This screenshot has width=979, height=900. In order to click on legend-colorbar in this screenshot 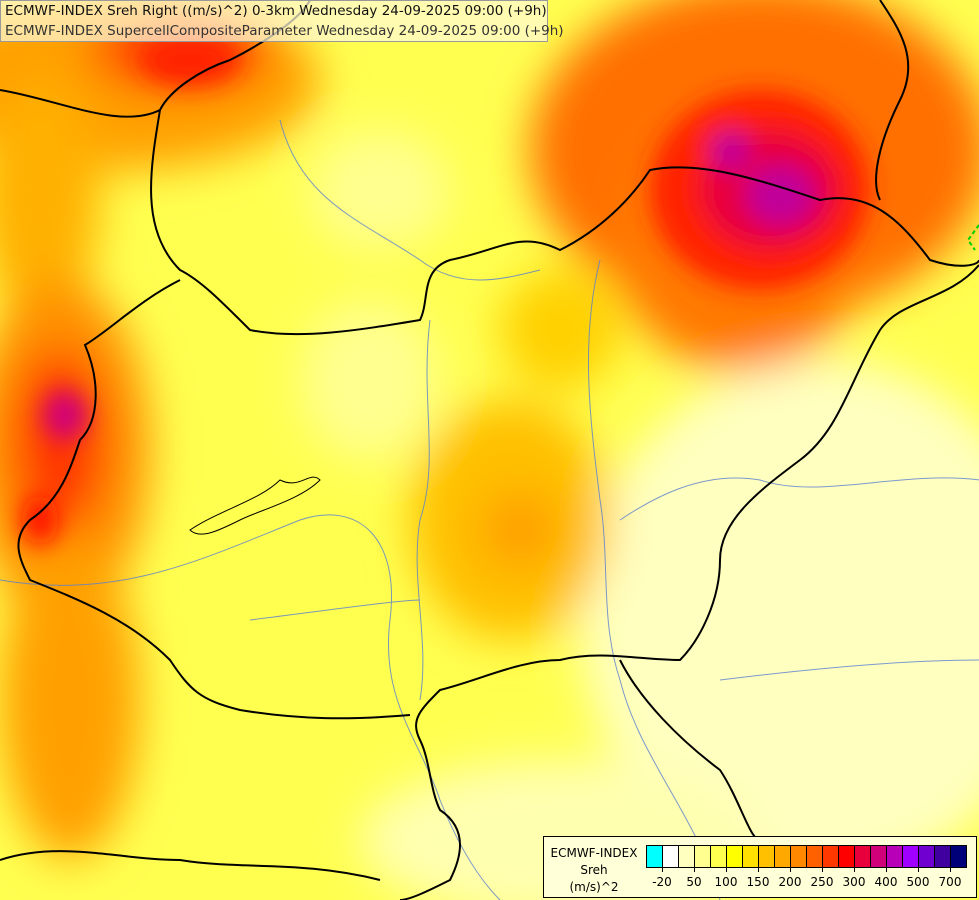, I will do `click(806, 856)`.